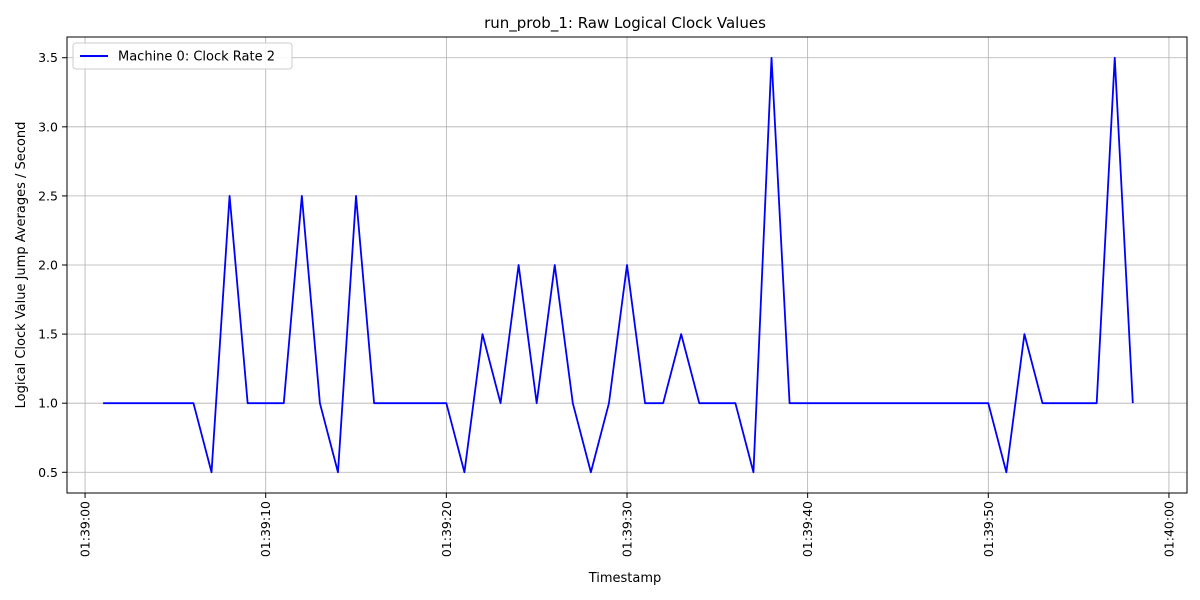 This screenshot has height=600, width=1200. I want to click on legend-box, so click(182, 56).